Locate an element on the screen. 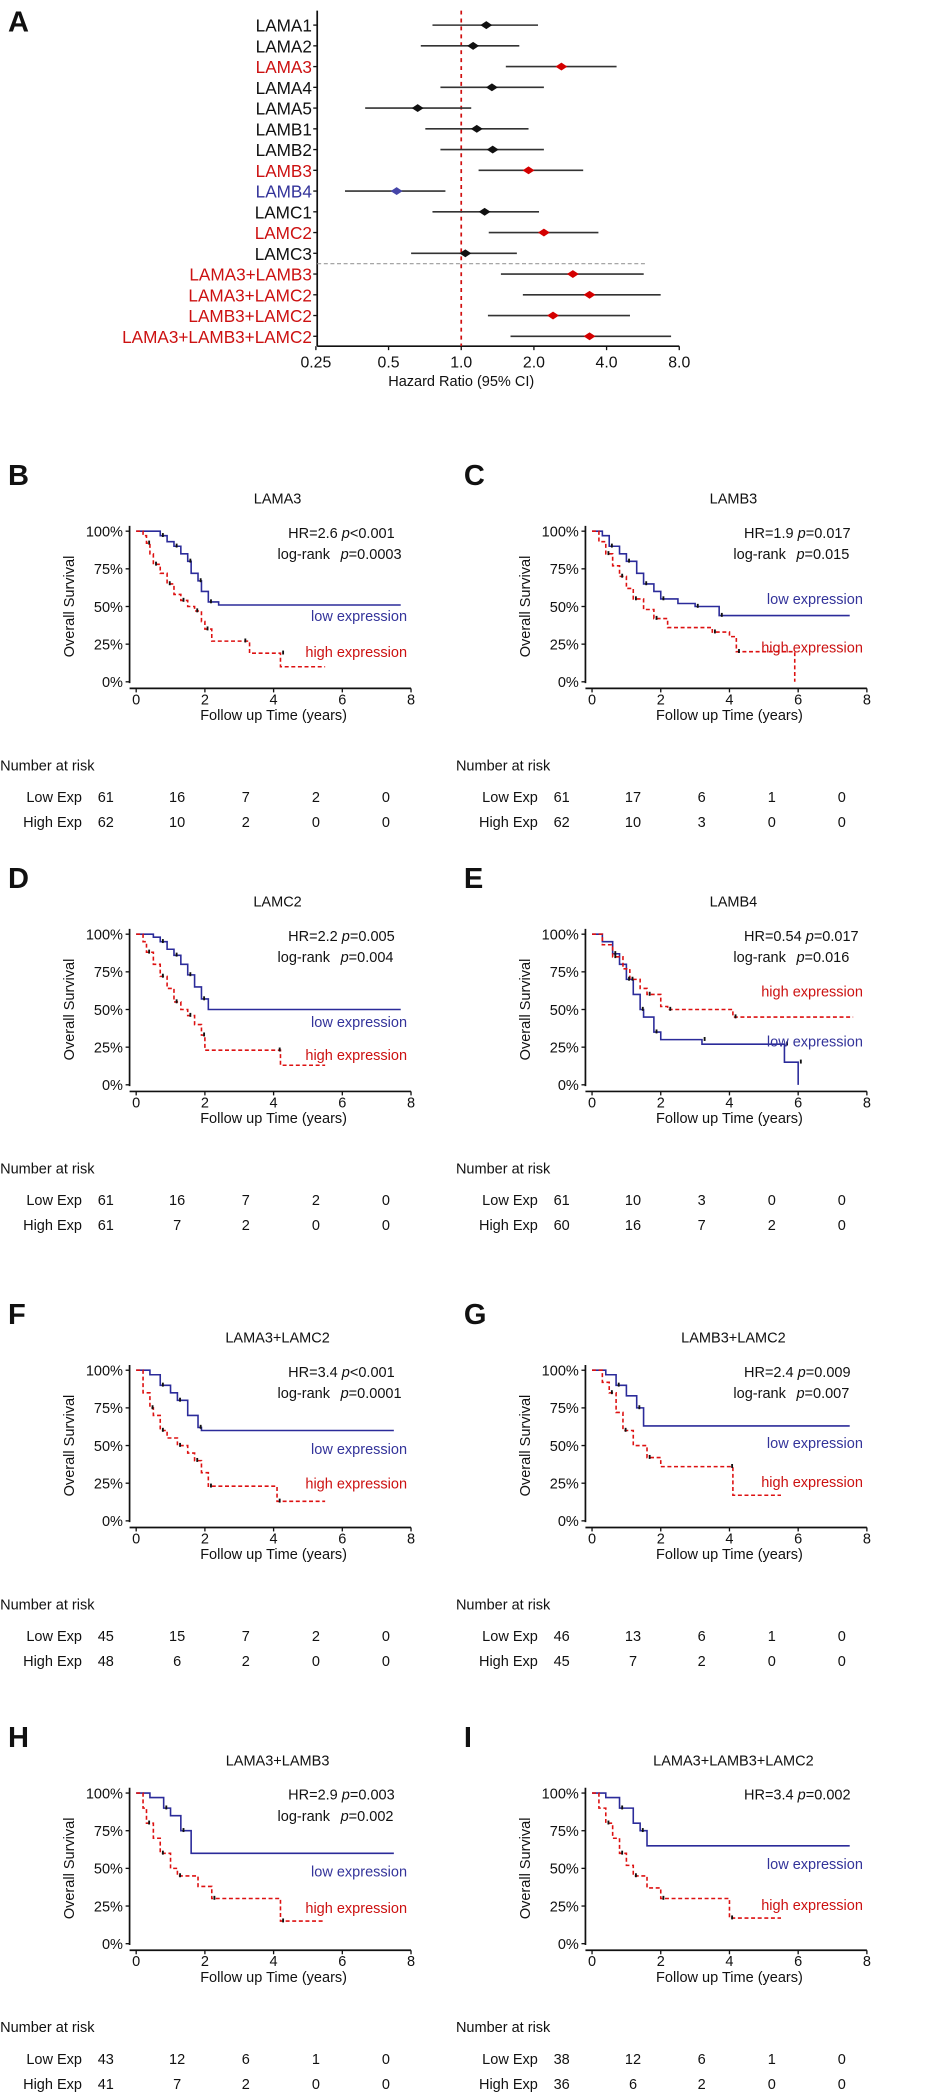 This screenshot has height=2093, width=937. hr-p-value: =0.003 is located at coordinates (372, 1796).